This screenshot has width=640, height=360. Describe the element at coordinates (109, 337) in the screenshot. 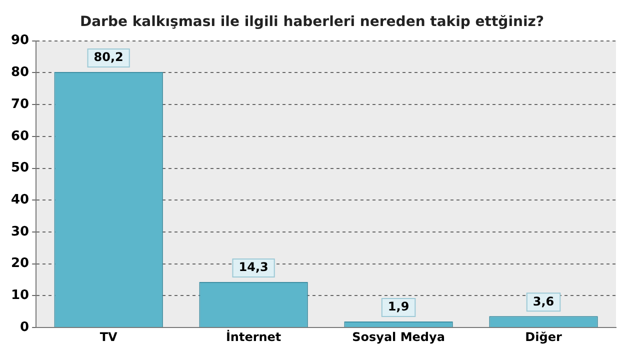

I see `x-tick-label: TV` at that location.